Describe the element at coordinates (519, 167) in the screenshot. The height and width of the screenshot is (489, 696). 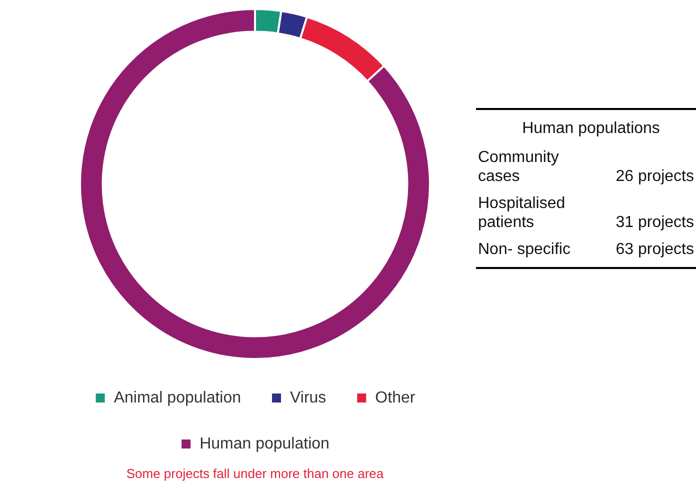
I see `text: Community cases` at that location.